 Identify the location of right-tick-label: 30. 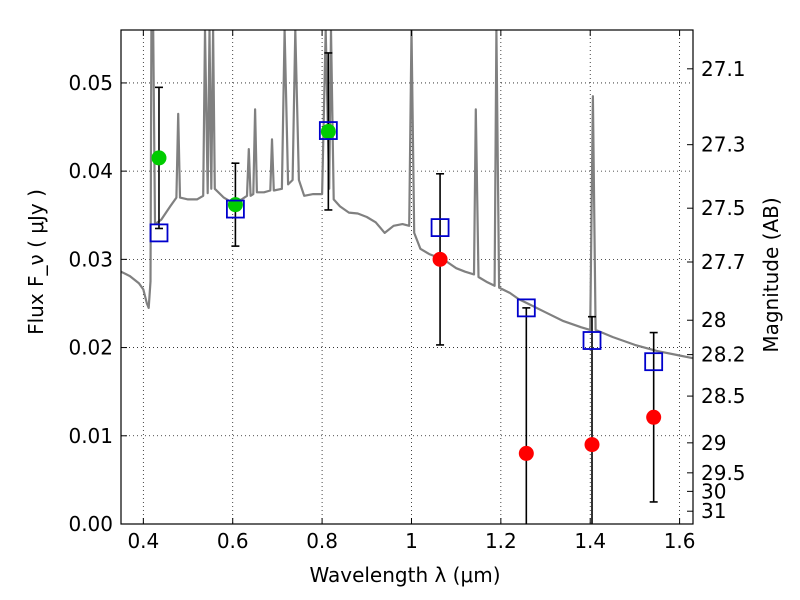
(713, 491).